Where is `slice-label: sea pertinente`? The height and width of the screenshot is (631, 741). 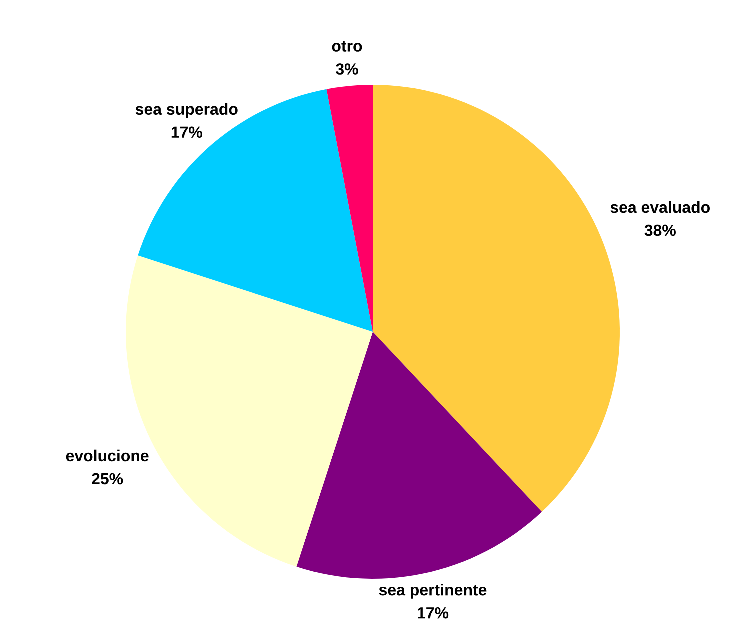
slice-label: sea pertinente is located at coordinates (433, 591).